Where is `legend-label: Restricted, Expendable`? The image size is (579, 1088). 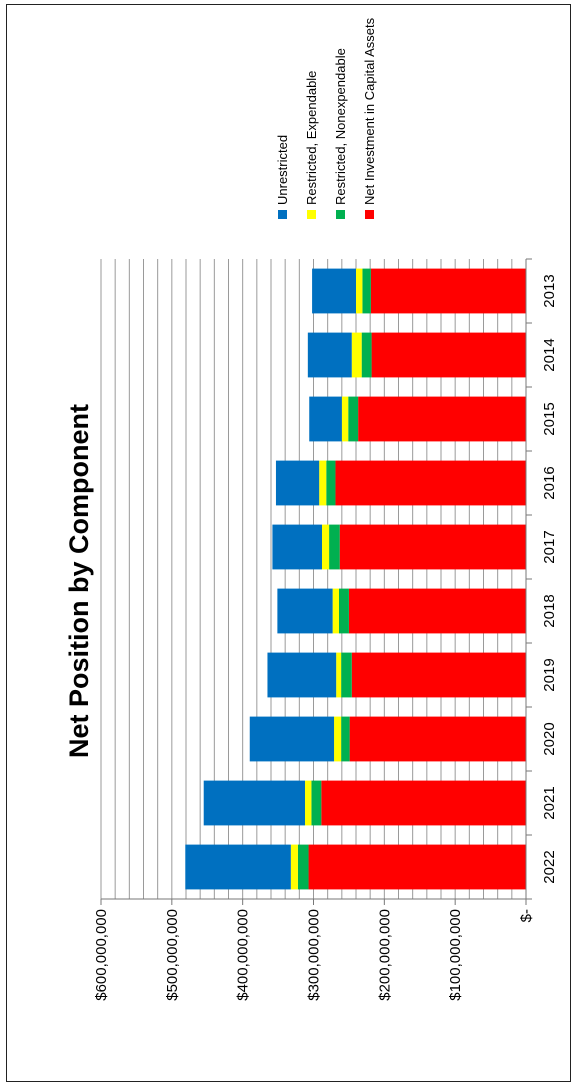
legend-label: Restricted, Expendable is located at coordinates (311, 138).